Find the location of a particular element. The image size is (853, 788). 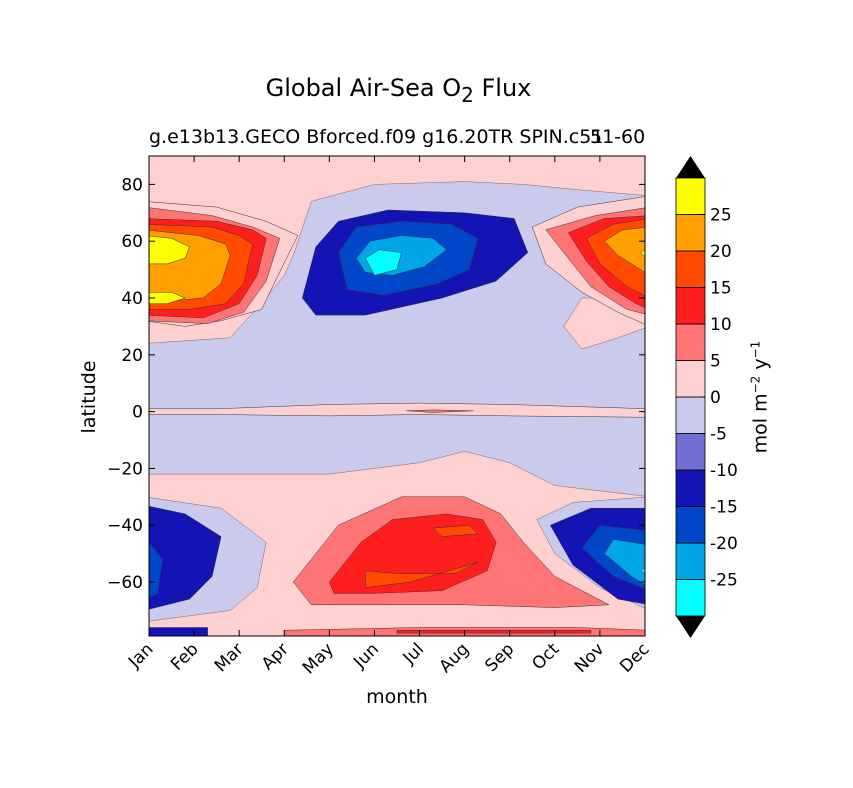

chart-title: Global Air-Sea O2 Flux is located at coordinates (398, 90).